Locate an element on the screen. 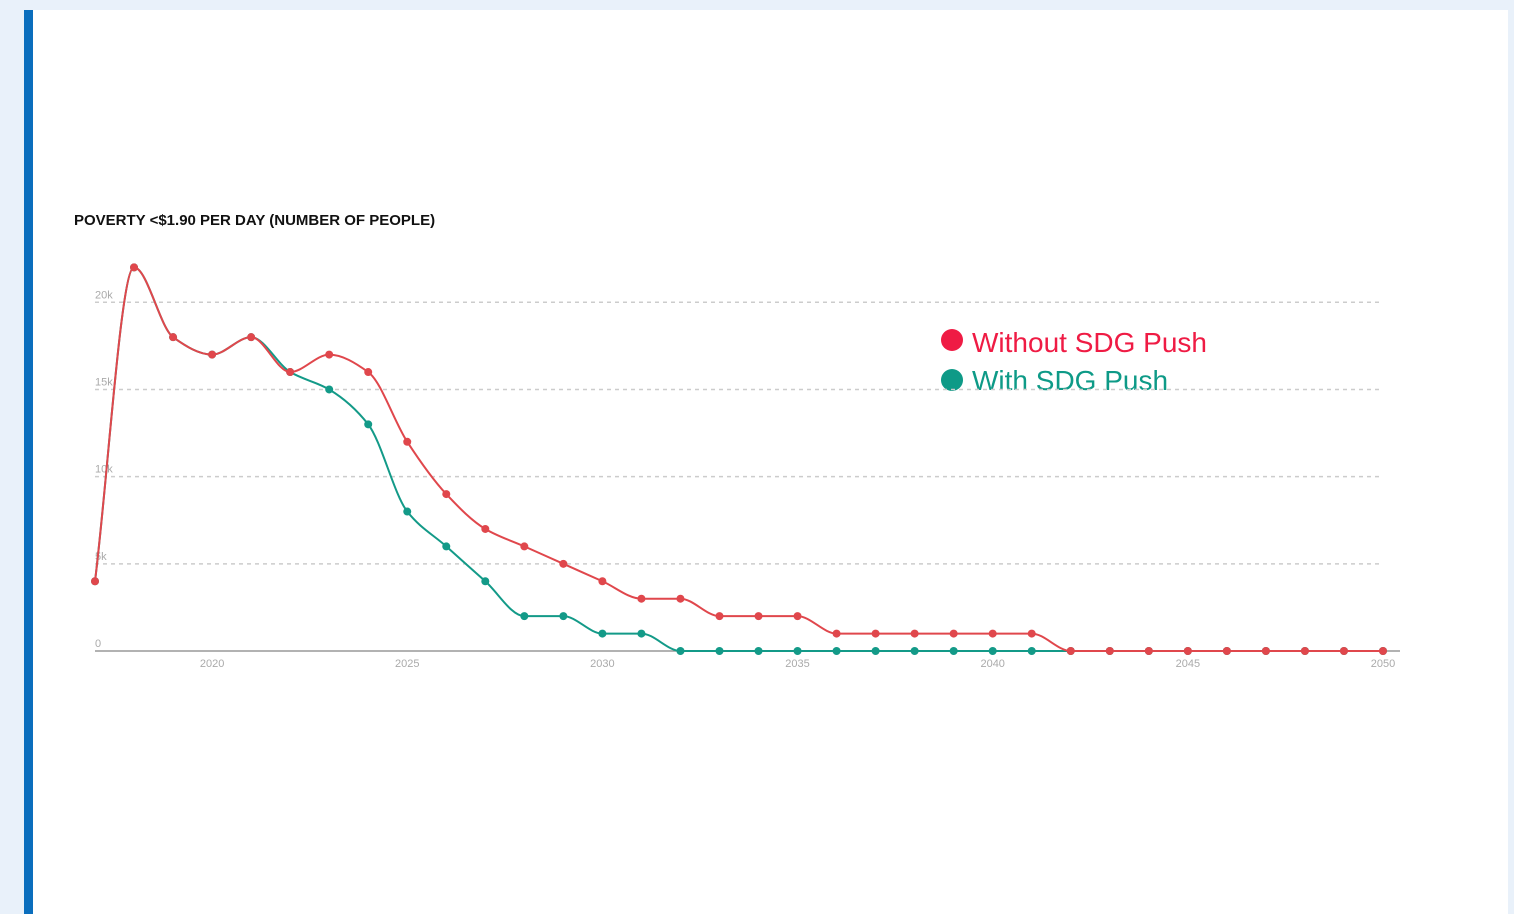 The image size is (1514, 914). legend: Without SDG Push With SDG Push is located at coordinates (1074, 361).